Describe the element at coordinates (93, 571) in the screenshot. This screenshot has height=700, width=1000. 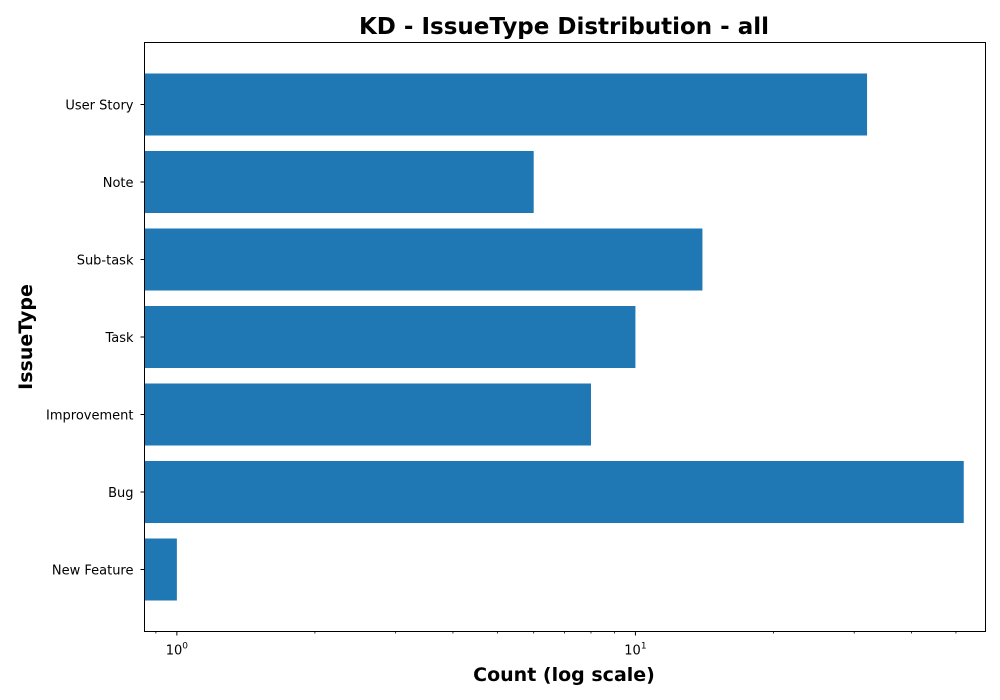
I see `y-tick-label: New Feature` at that location.